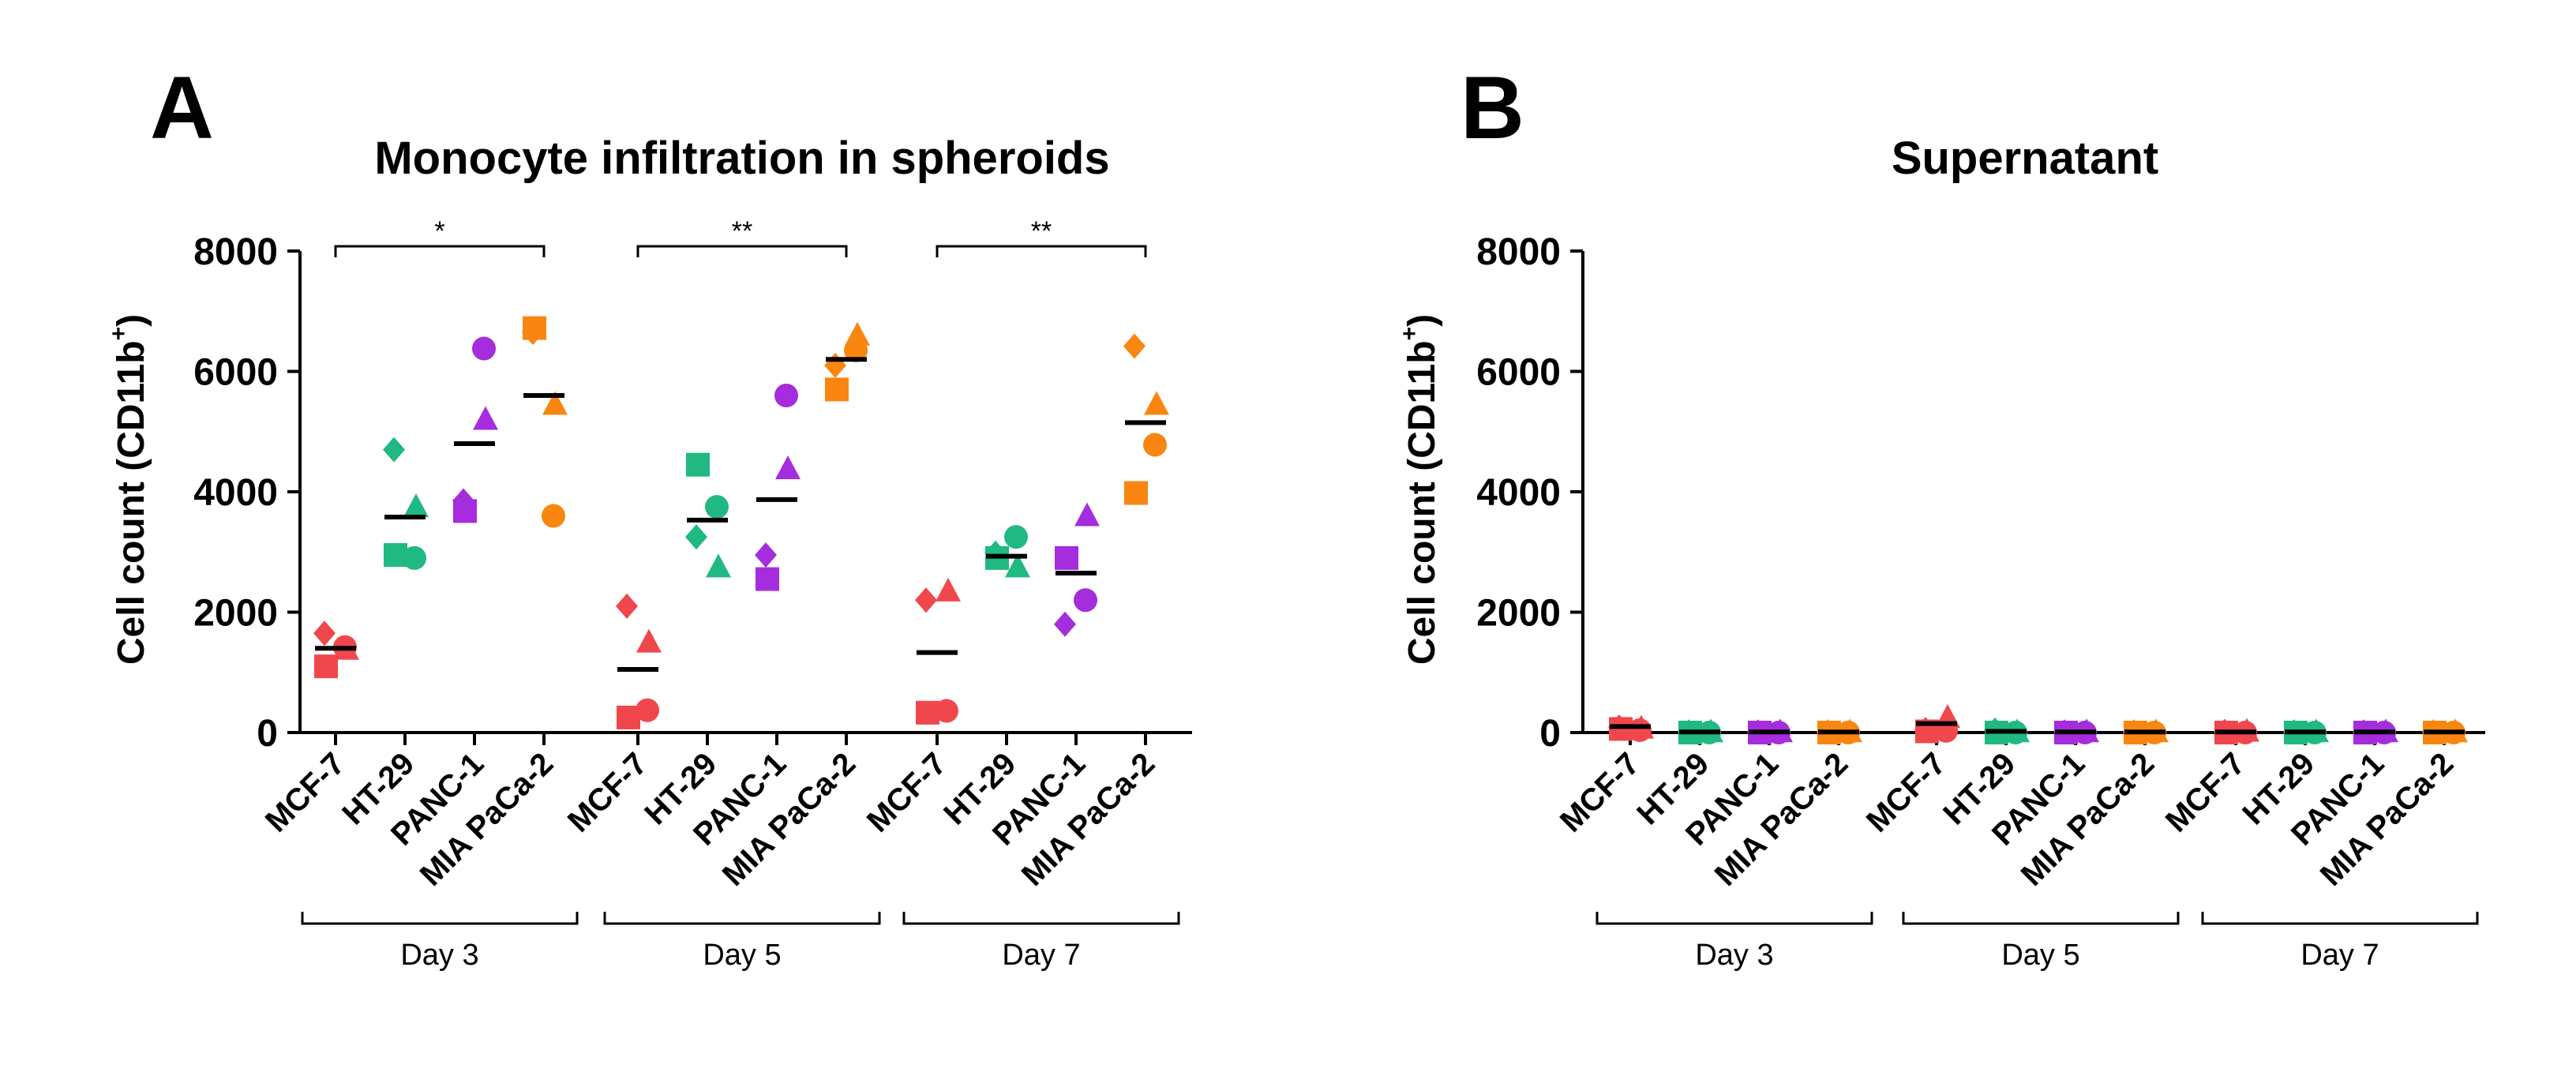 The image size is (2576, 1072). What do you see at coordinates (1041, 955) in the screenshot?
I see `panel-a-day-label: Day 7` at bounding box center [1041, 955].